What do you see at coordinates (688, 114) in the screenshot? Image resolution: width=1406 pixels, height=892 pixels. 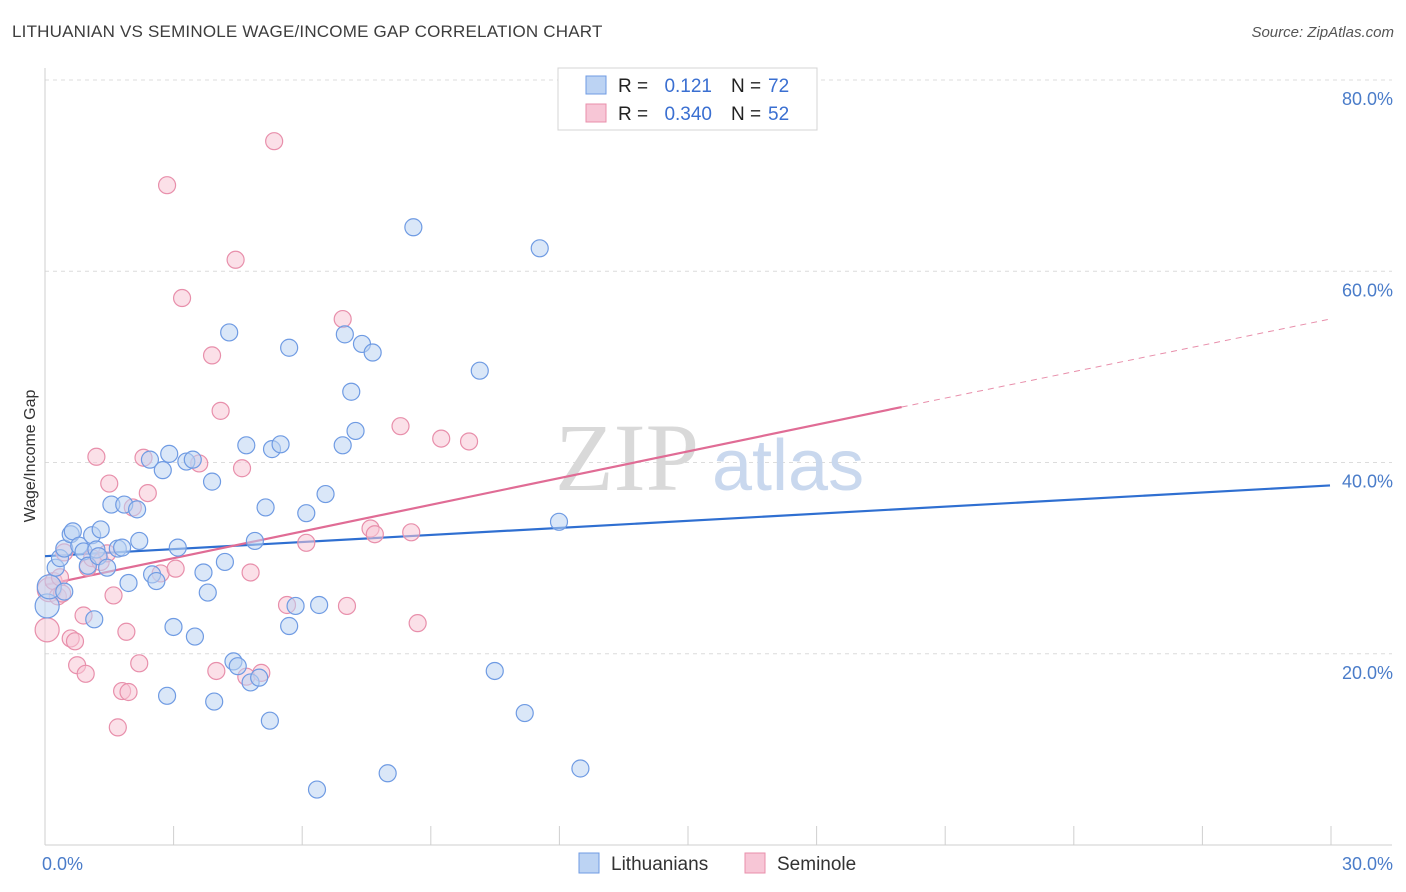 I see `legend-r-value: 0.340` at bounding box center [688, 114].